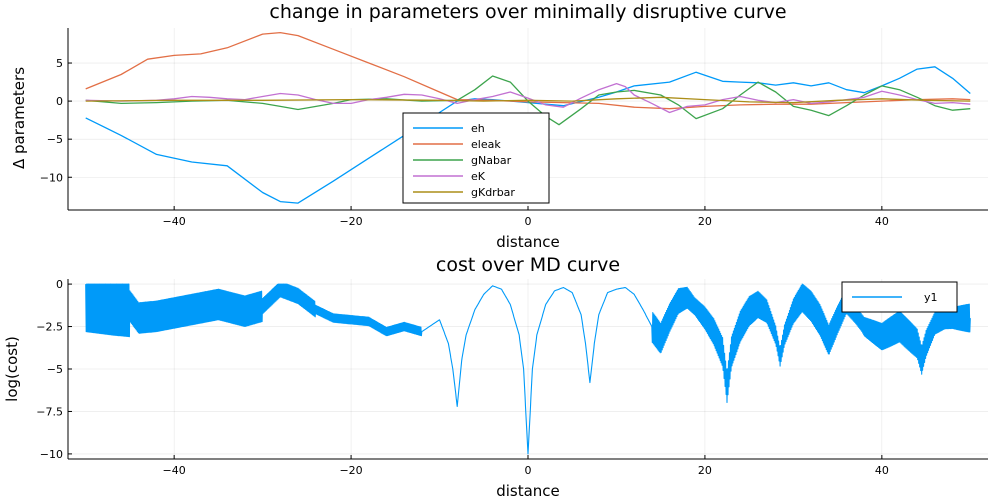 This screenshot has height=500, width=1000. I want to click on legend-label-gNabar: gNabar, so click(491, 160).